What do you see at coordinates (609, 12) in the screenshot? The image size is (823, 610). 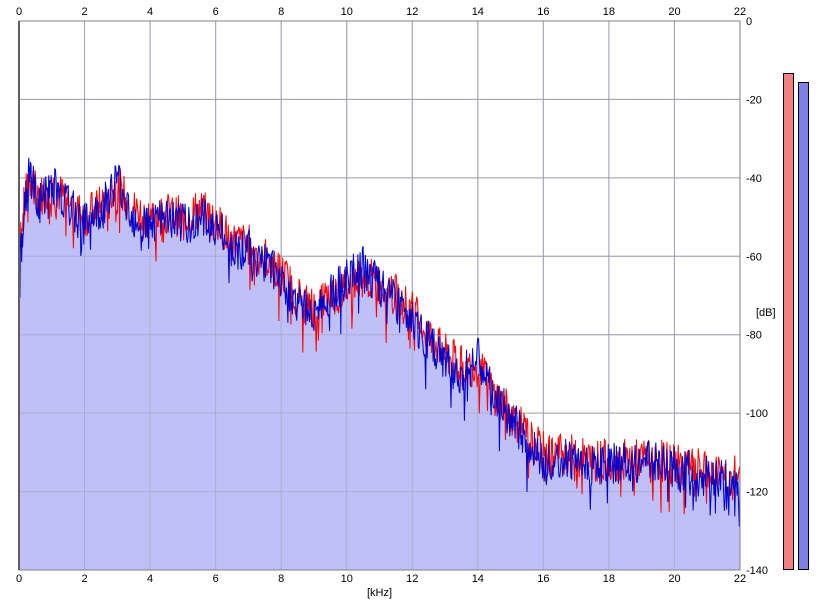 I see `x-tick-label-top: 18` at bounding box center [609, 12].